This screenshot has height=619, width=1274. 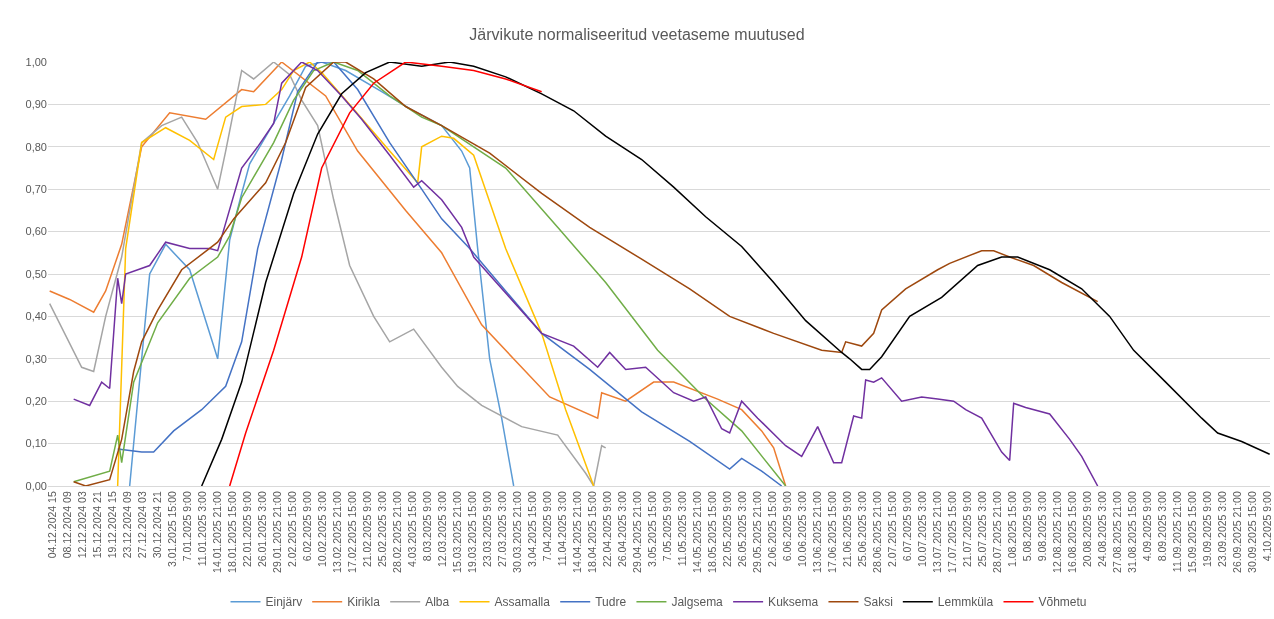 I want to click on x-tick-label: 30.03.2025 21:00, so click(x=516, y=532).